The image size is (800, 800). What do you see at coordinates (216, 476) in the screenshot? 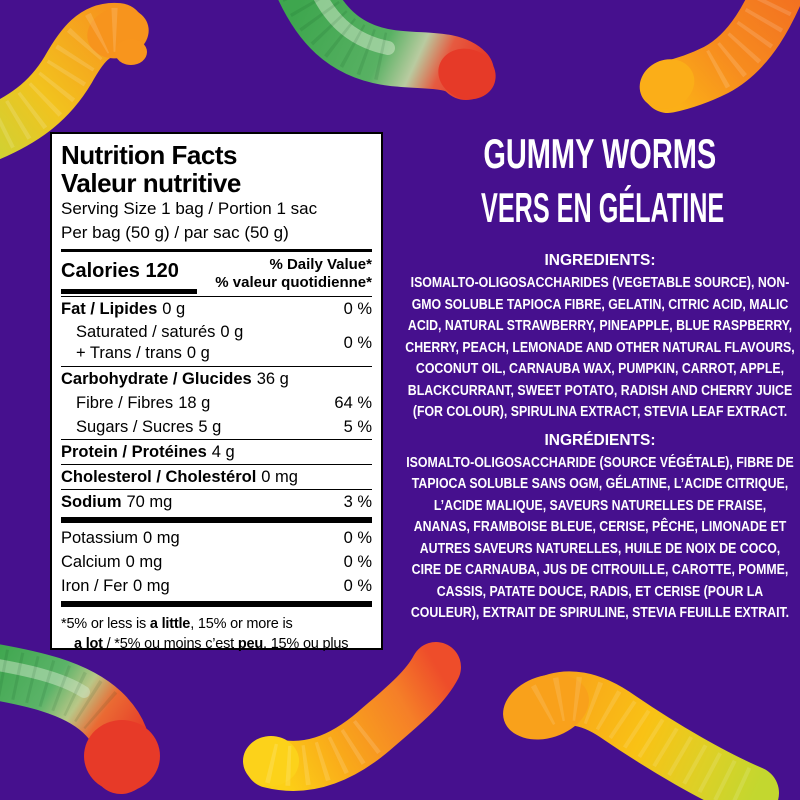
I see `nutrition-row-cholesterol: Cholesterol / Cholestérol 0 mg` at bounding box center [216, 476].